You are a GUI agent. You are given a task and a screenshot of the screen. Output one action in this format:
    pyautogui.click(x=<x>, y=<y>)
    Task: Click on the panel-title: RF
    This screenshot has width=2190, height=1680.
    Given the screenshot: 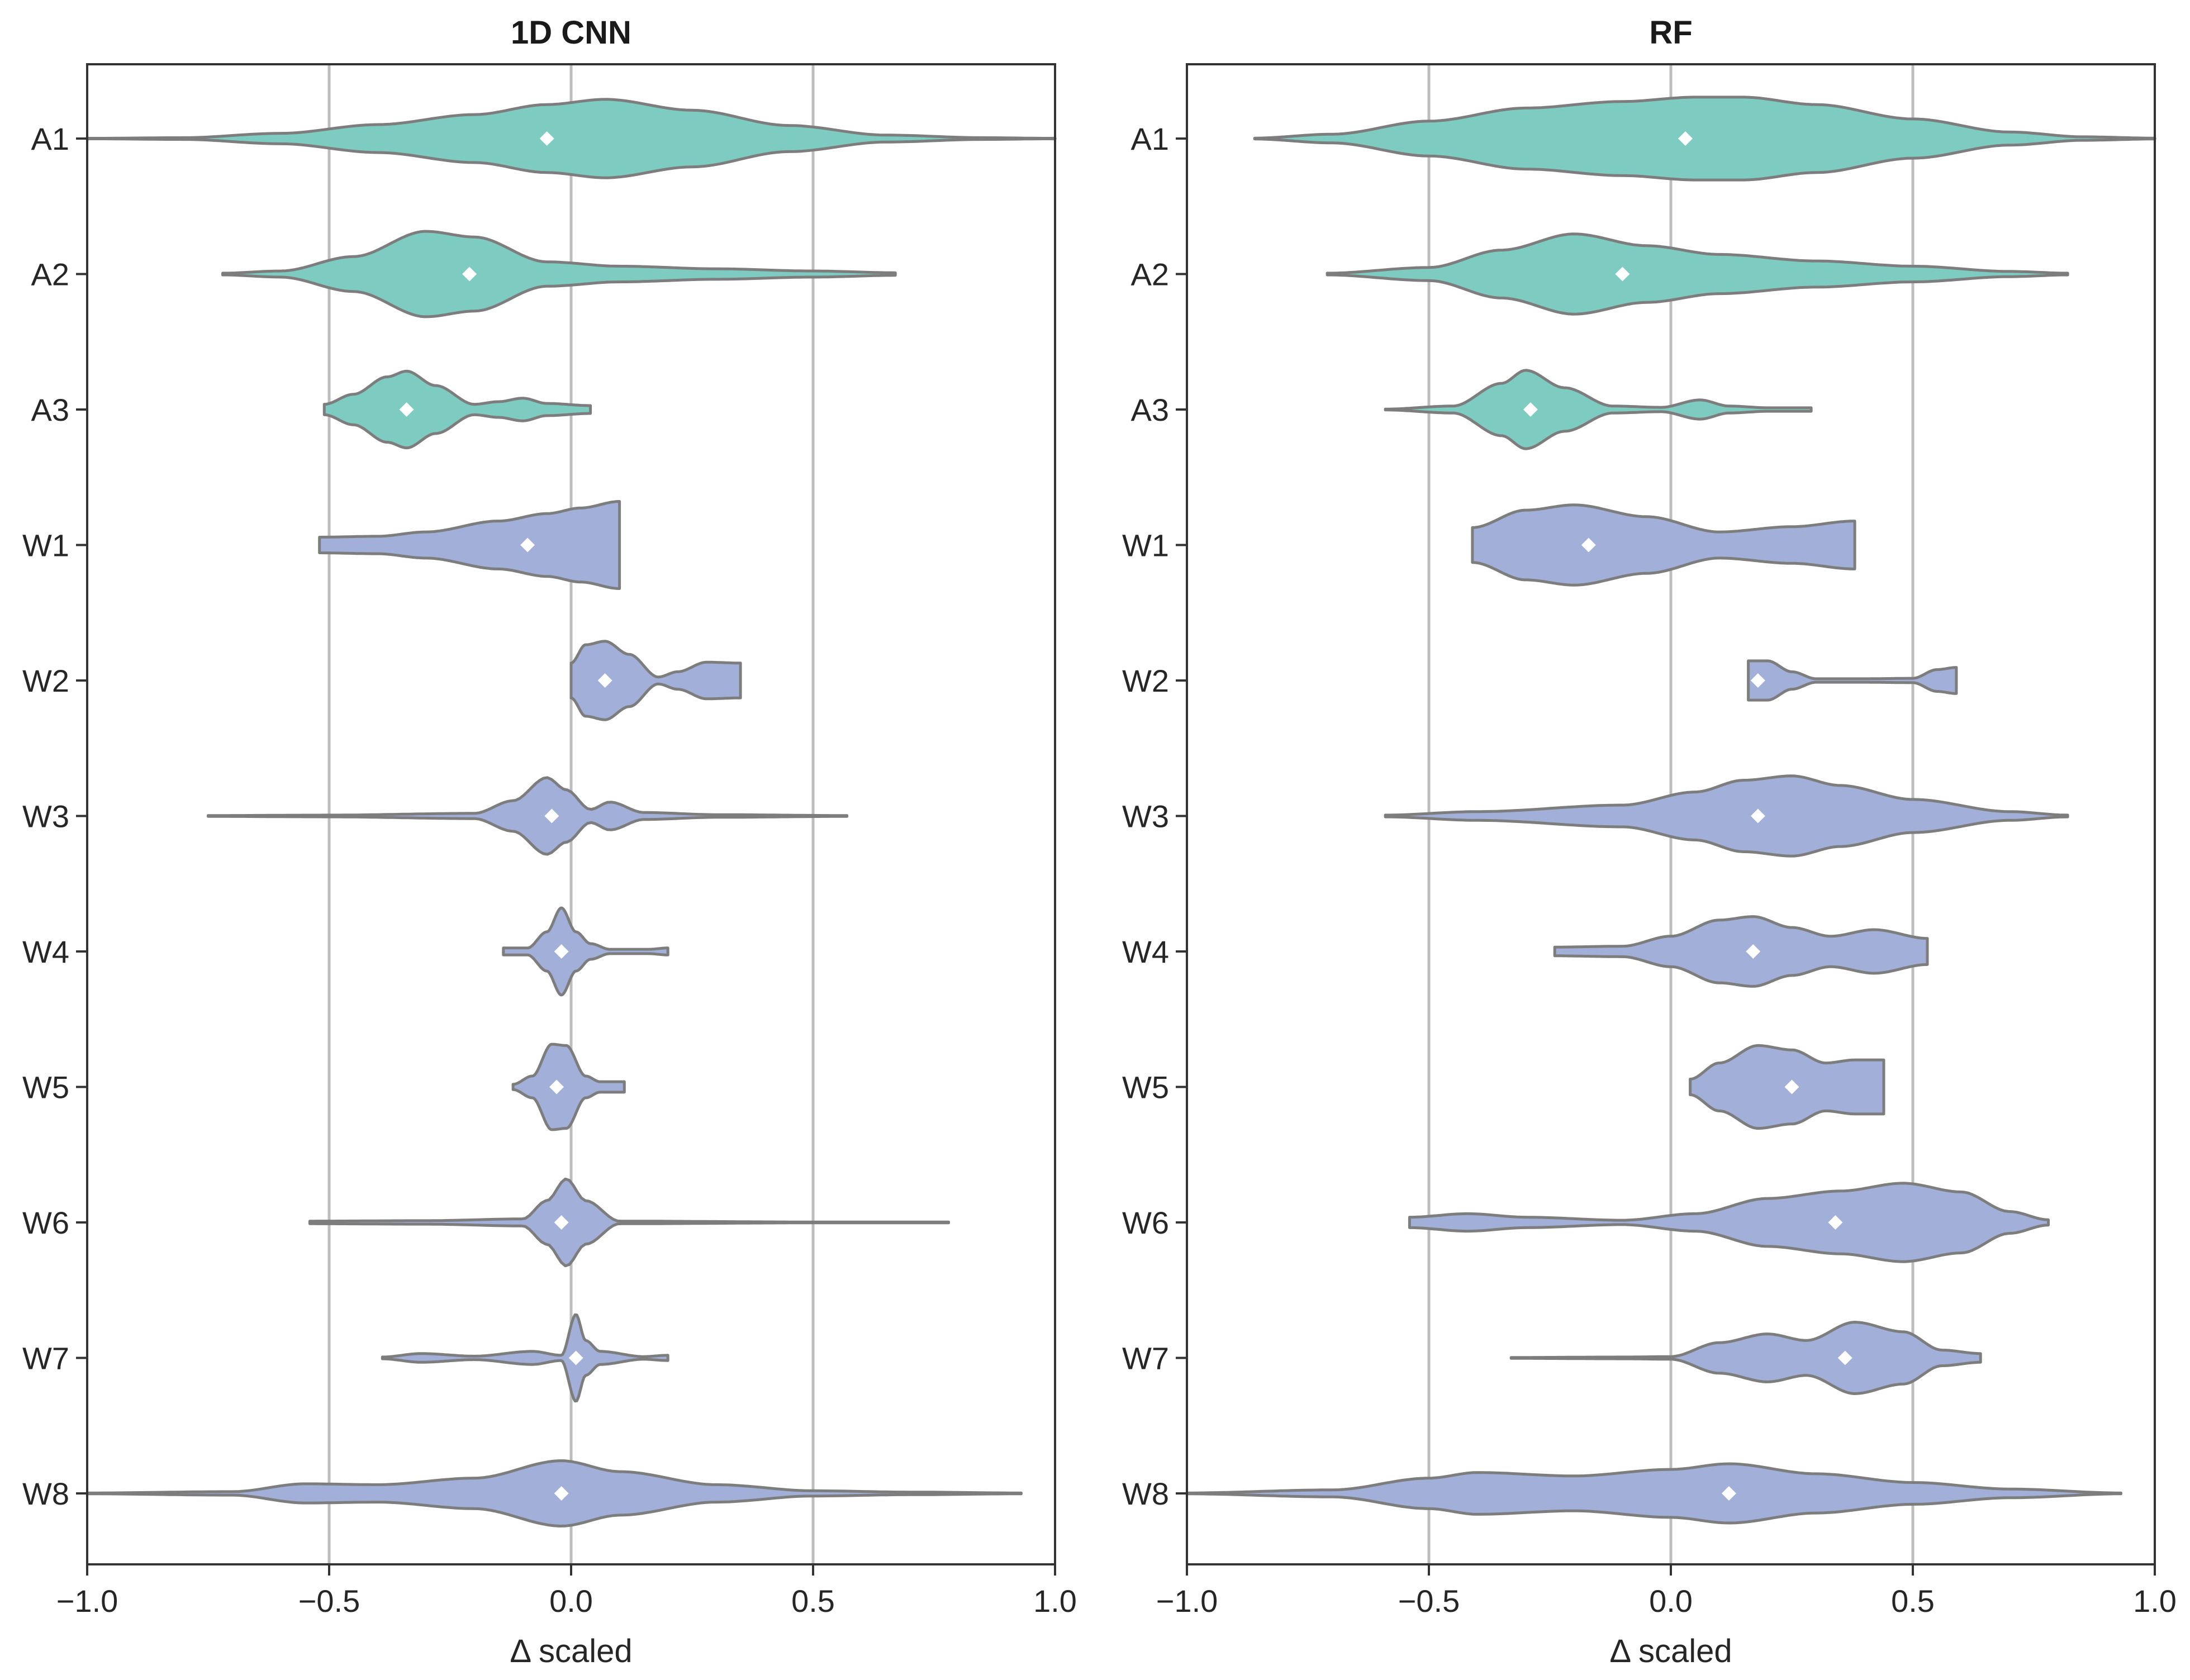 What is the action you would take?
    pyautogui.click(x=1671, y=33)
    